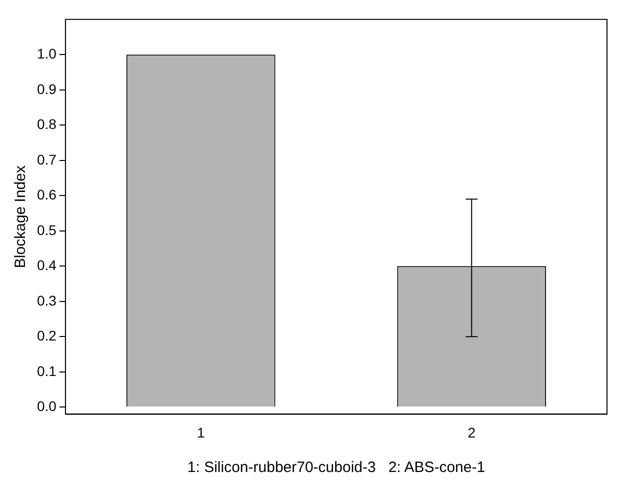  What do you see at coordinates (46, 230) in the screenshot?
I see `y-tick-label: 0.5` at bounding box center [46, 230].